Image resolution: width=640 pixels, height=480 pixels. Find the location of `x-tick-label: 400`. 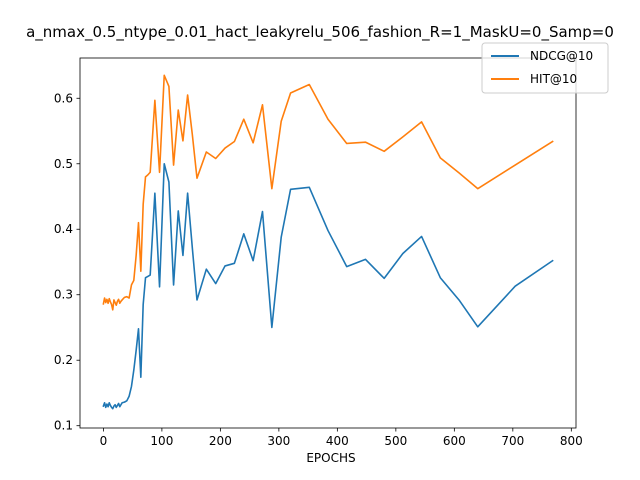

x-tick-label: 400 is located at coordinates (337, 441).